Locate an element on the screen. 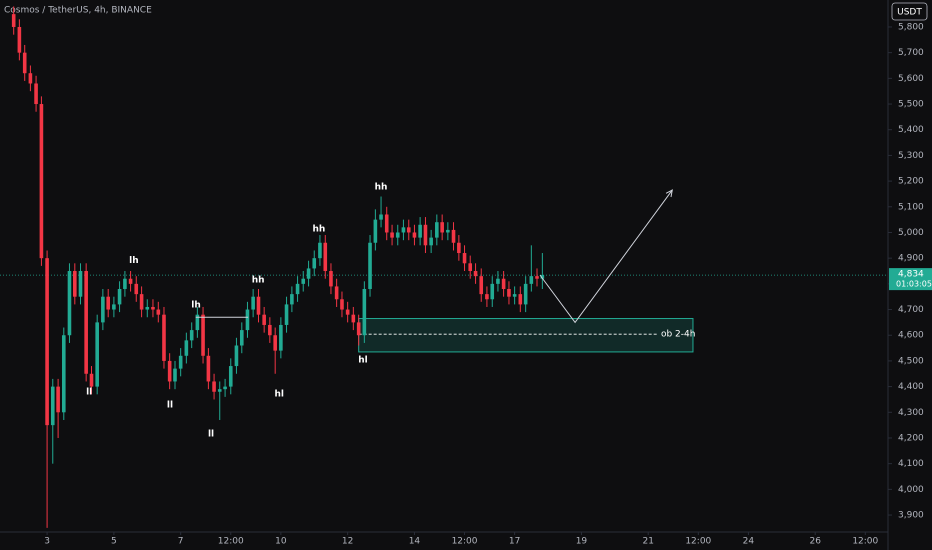 The height and width of the screenshot is (550, 932). x-tick-label: 12 is located at coordinates (347, 542).